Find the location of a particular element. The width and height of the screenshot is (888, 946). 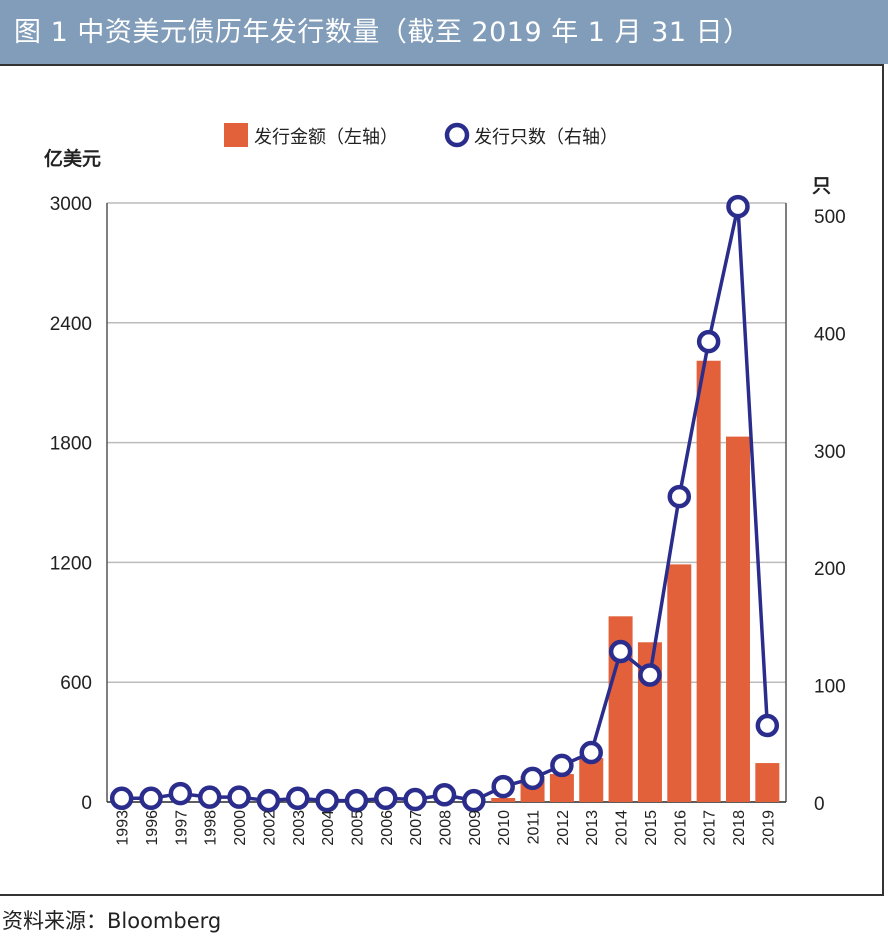

right-tick-label: 300 is located at coordinates (830, 452).